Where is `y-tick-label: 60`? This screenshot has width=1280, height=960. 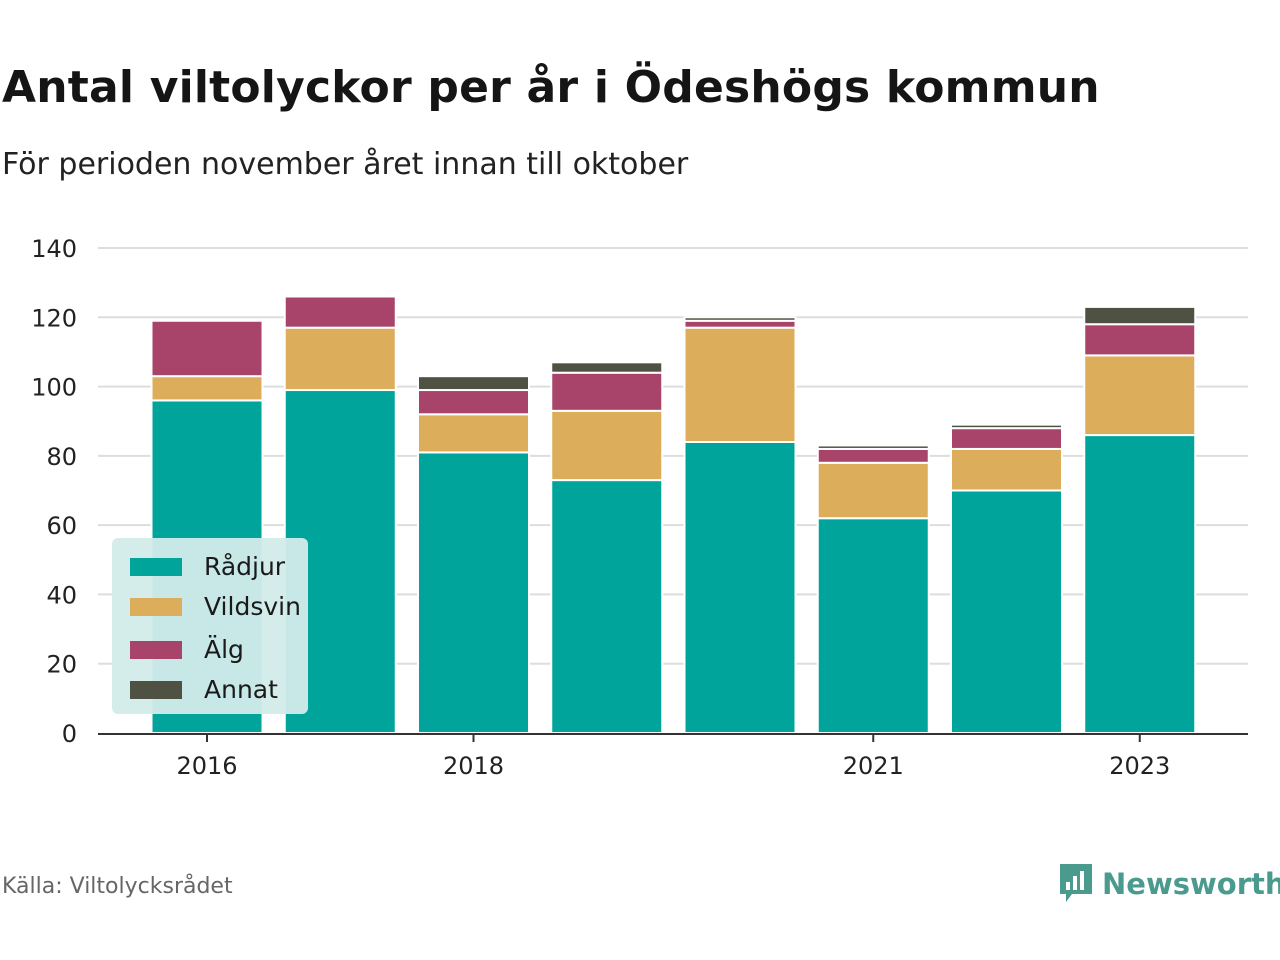
y-tick-label: 60 is located at coordinates (61, 526).